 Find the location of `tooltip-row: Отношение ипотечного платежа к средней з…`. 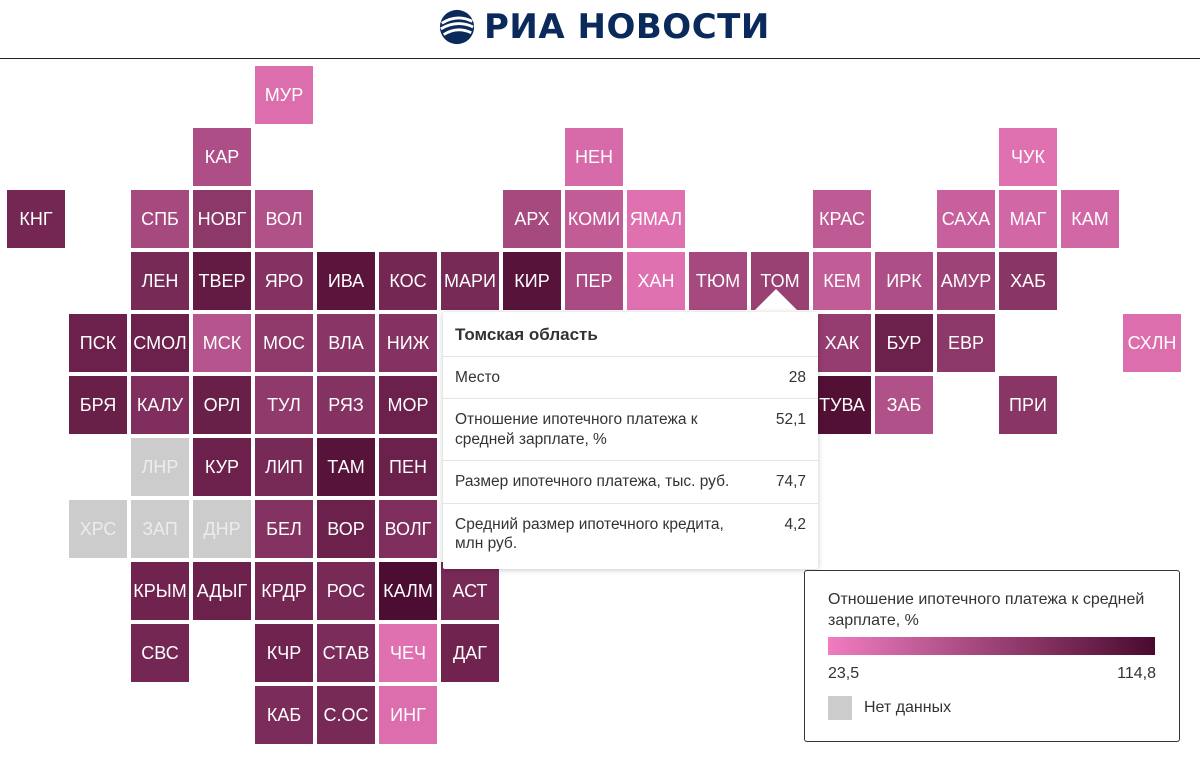

tooltip-row: Отношение ипотечного платежа к средней з… is located at coordinates (630, 430).